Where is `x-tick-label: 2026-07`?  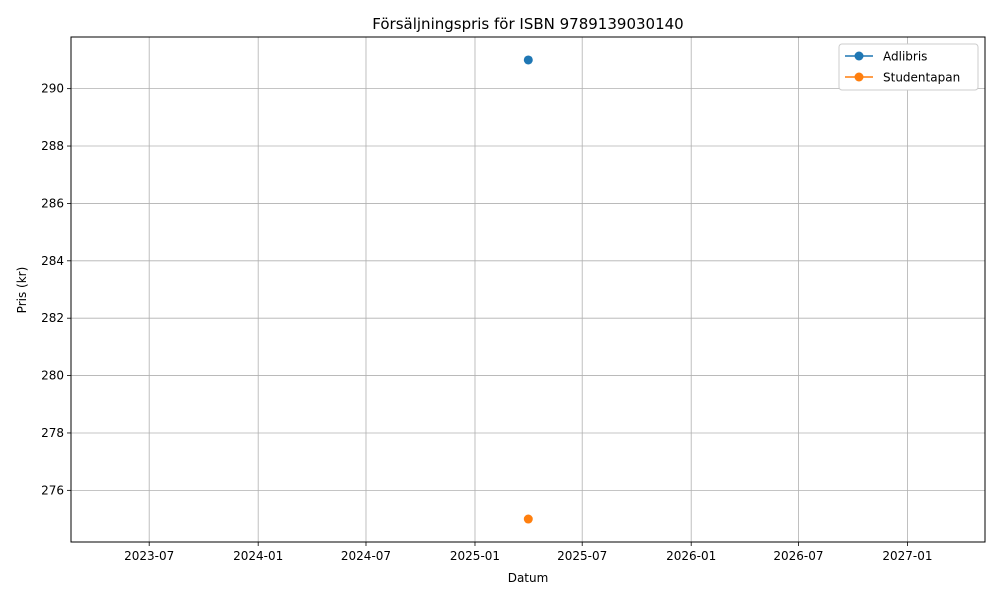
x-tick-label: 2026-07 is located at coordinates (798, 556).